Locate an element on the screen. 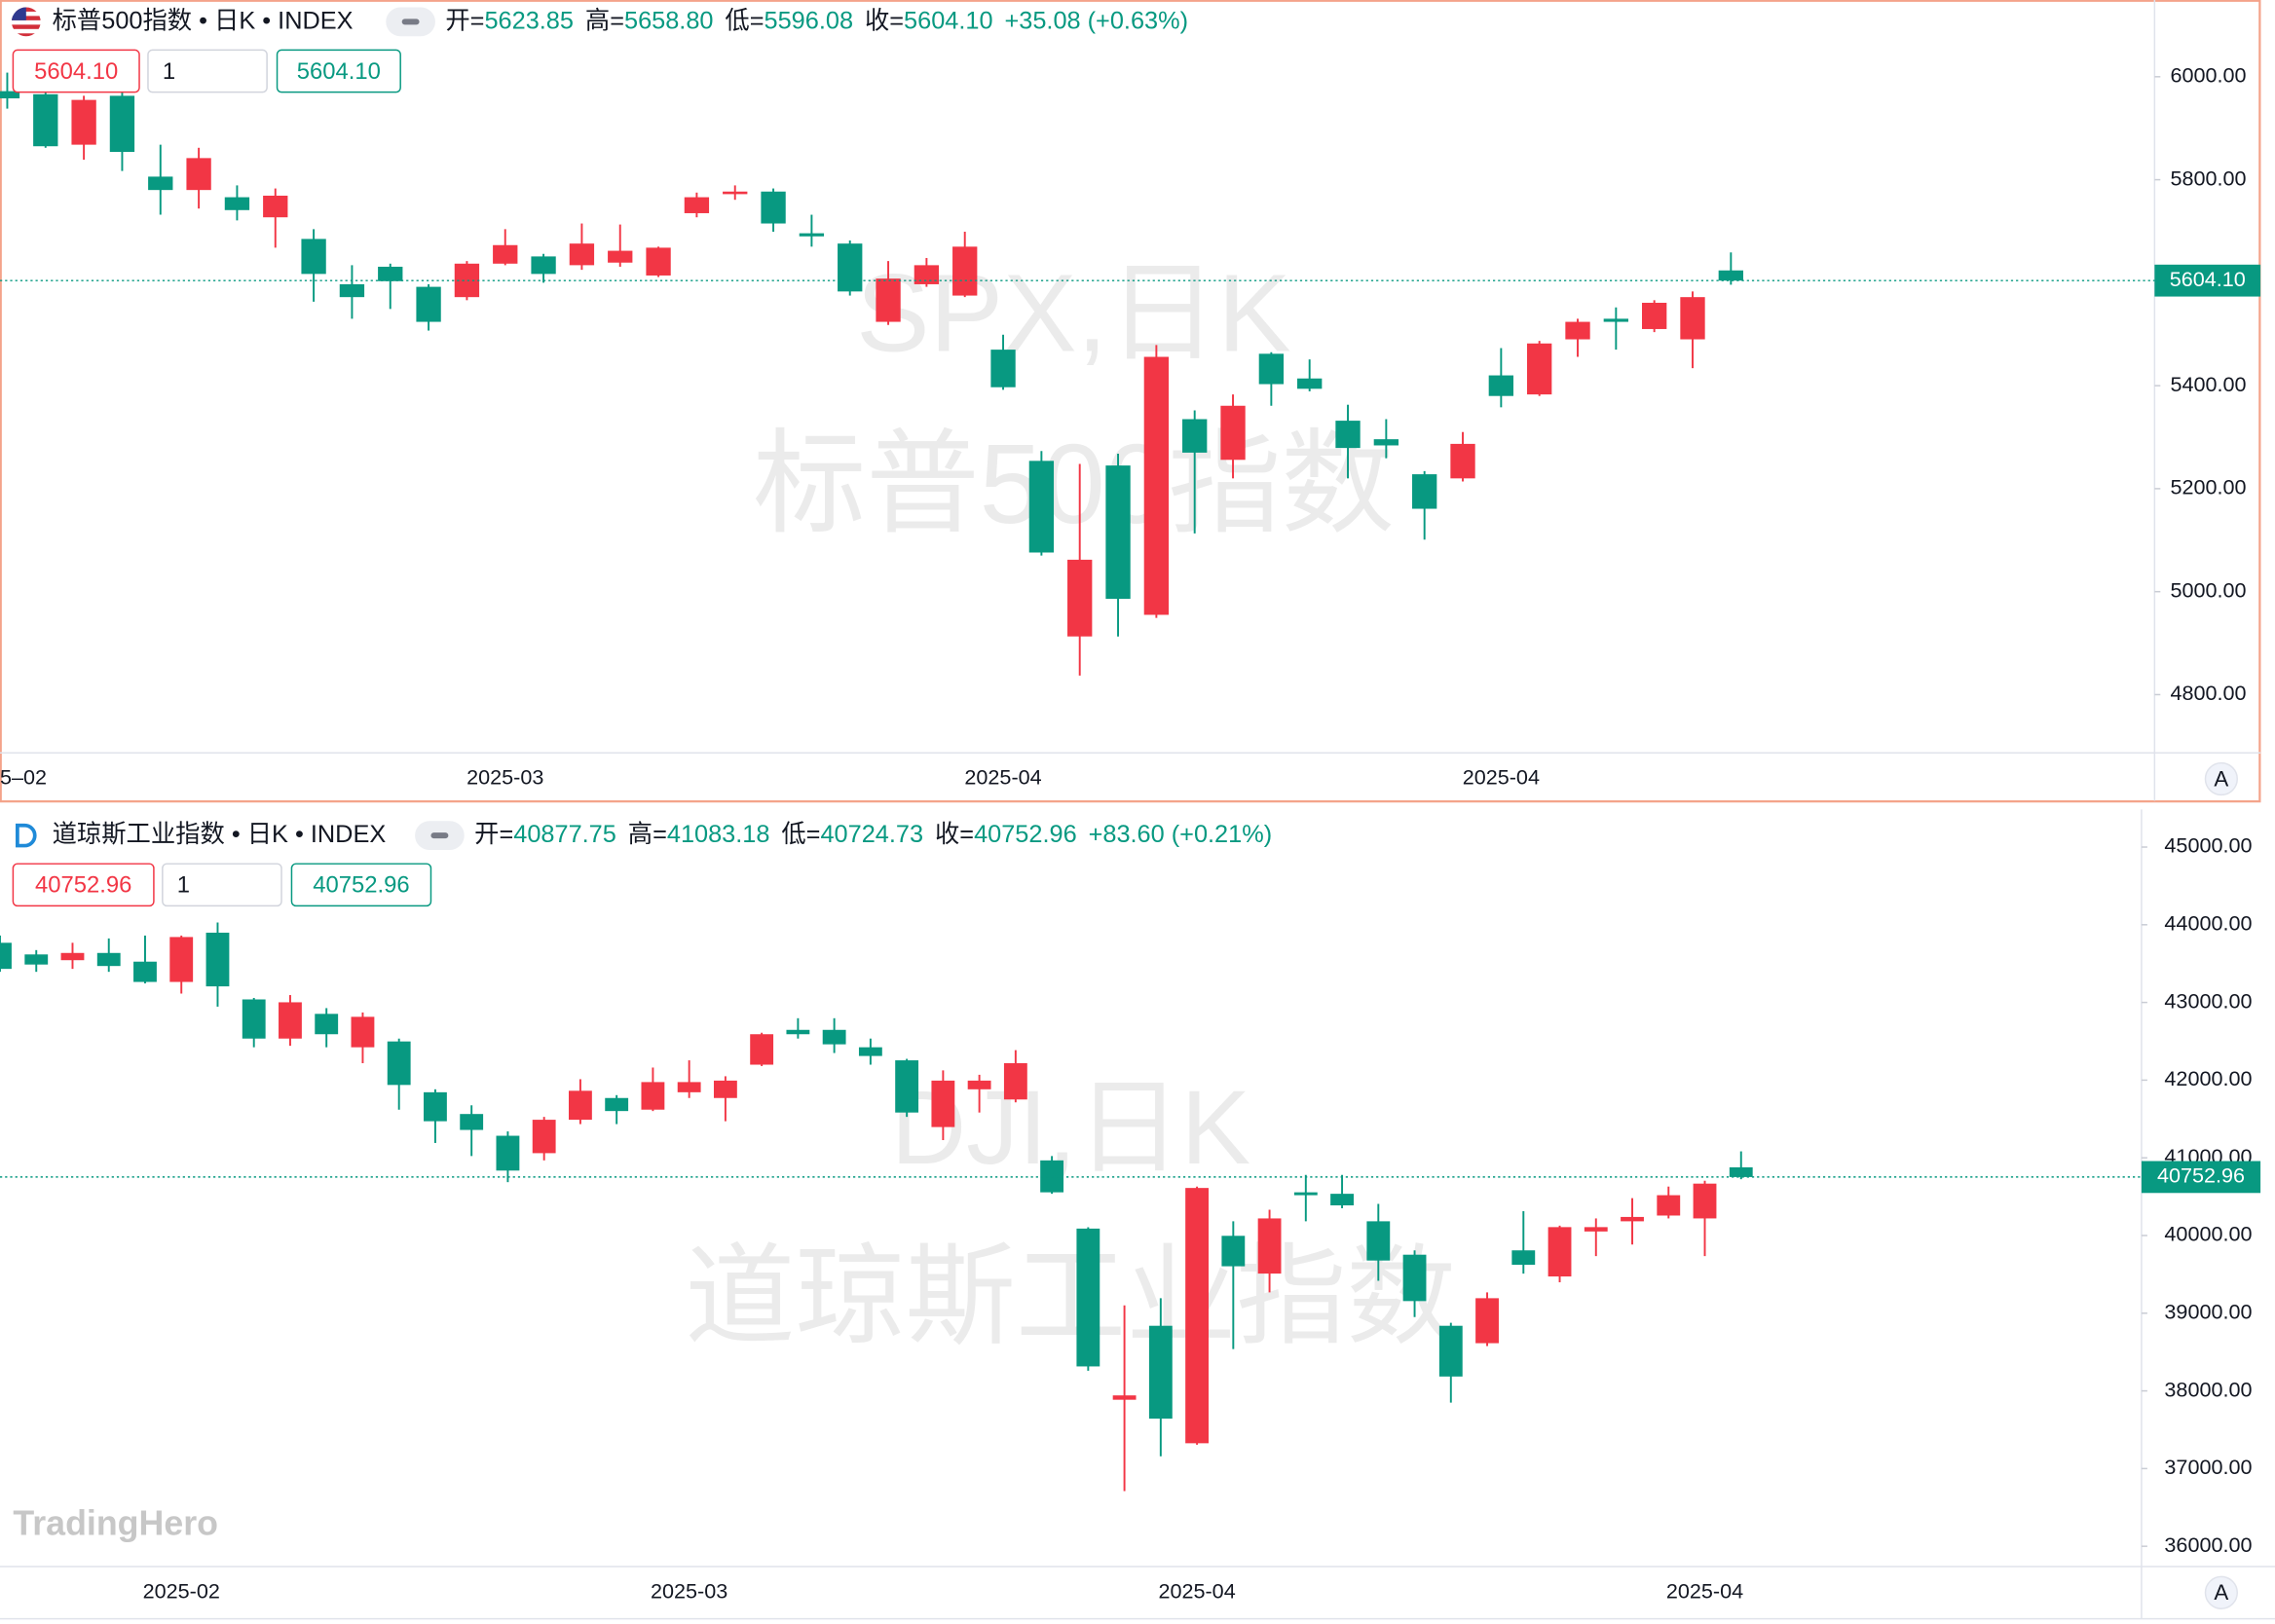  x-tick-label: 5–02 is located at coordinates (23, 777).